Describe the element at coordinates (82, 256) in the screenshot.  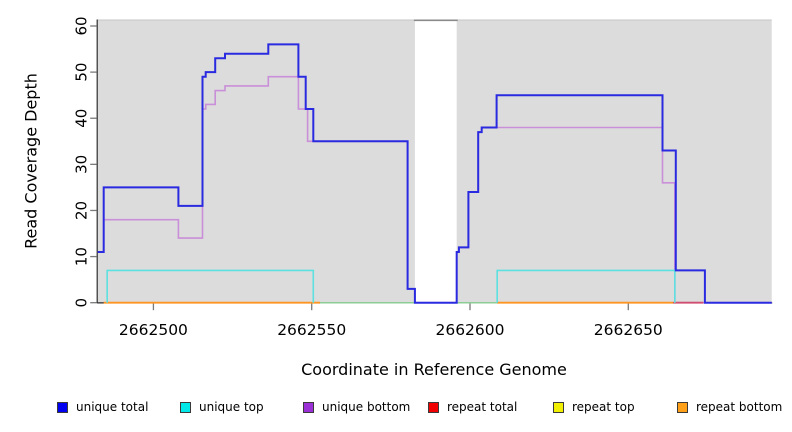
I see `y-tick-label: 10` at that location.